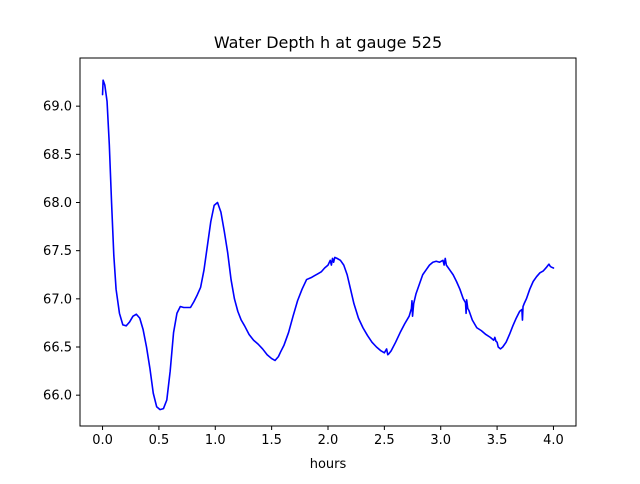 The height and width of the screenshot is (484, 640). Describe the element at coordinates (328, 42) in the screenshot. I see `chart-title: Water Depth h at gauge 525` at that location.